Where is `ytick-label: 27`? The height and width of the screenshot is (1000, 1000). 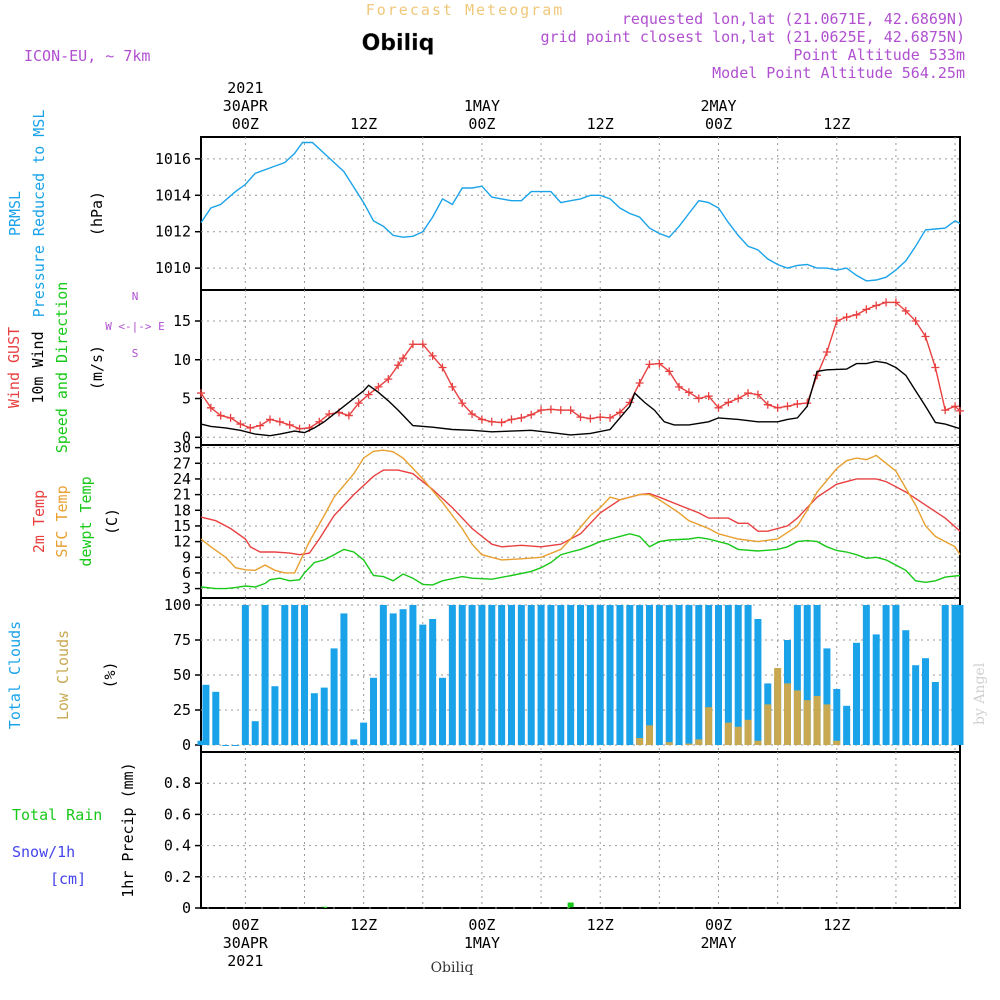 ytick-label: 27 is located at coordinates (182, 463).